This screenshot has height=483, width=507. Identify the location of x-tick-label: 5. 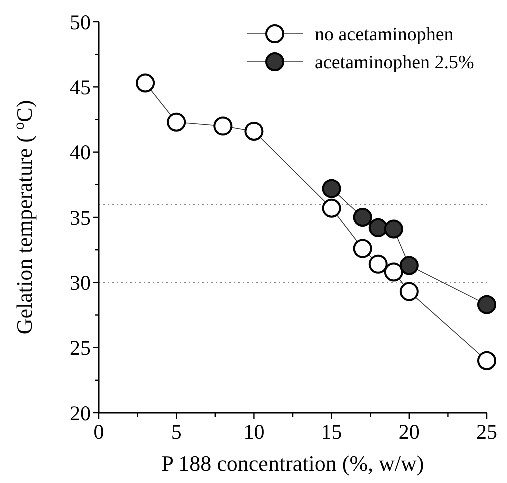
(176, 432).